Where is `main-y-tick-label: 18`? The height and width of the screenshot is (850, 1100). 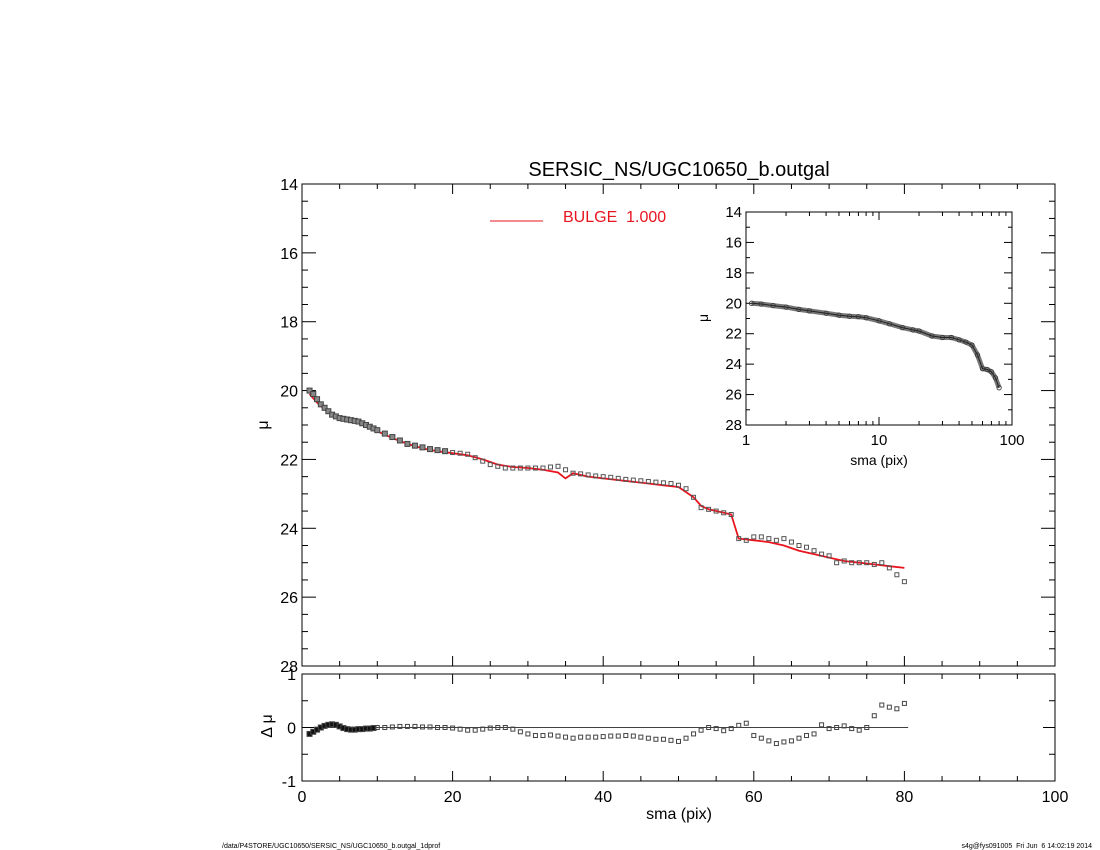
main-y-tick-label: 18 is located at coordinates (289, 323).